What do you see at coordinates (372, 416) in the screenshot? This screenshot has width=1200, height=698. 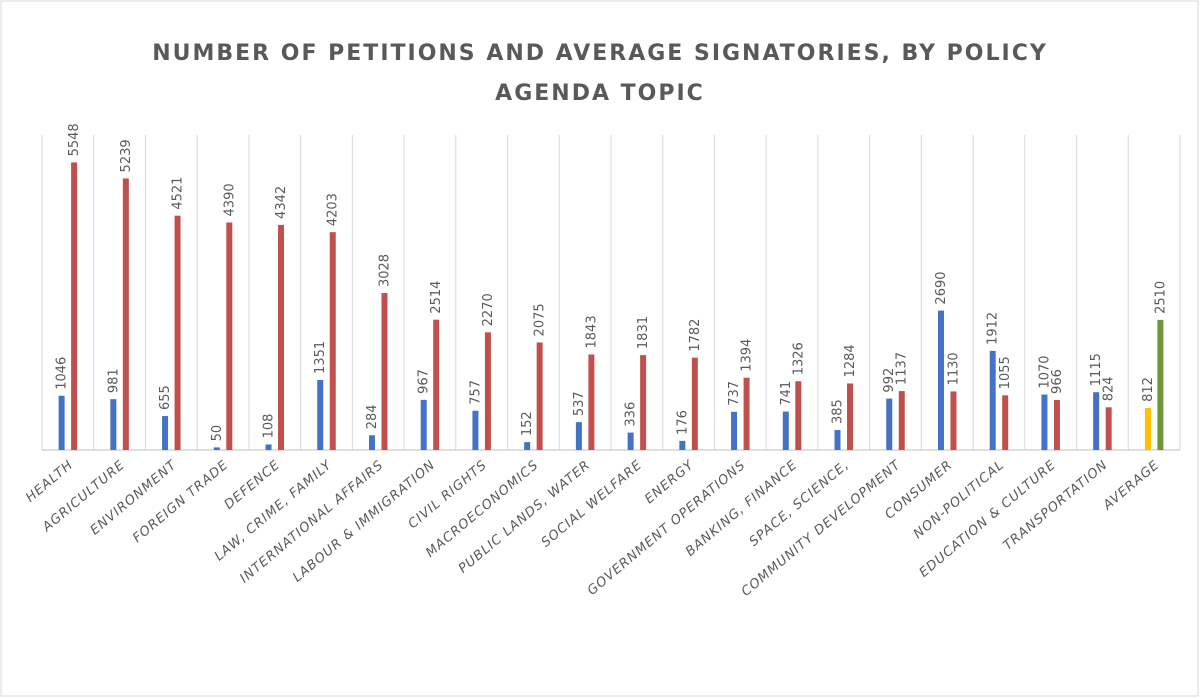 I see `data-label: 284` at bounding box center [372, 416].